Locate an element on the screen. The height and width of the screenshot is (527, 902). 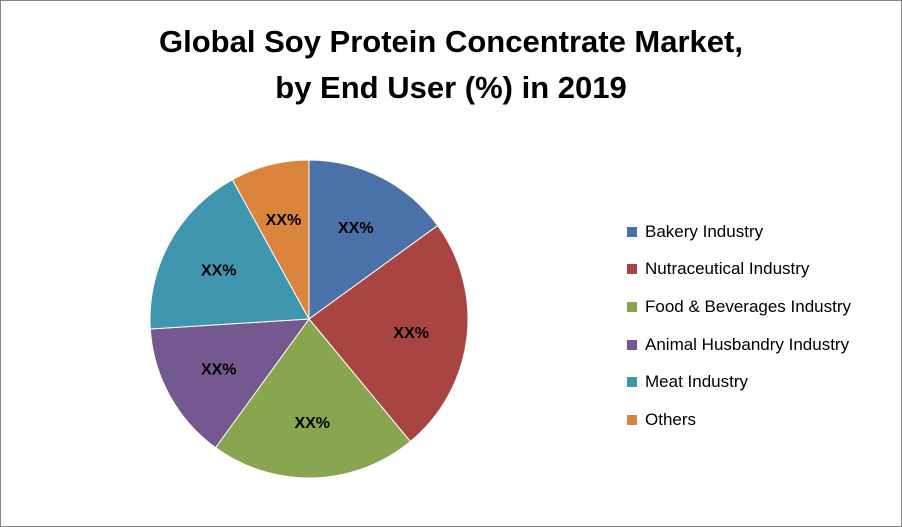
legend-label-bakery-industry: Bakery Industry is located at coordinates (704, 231).